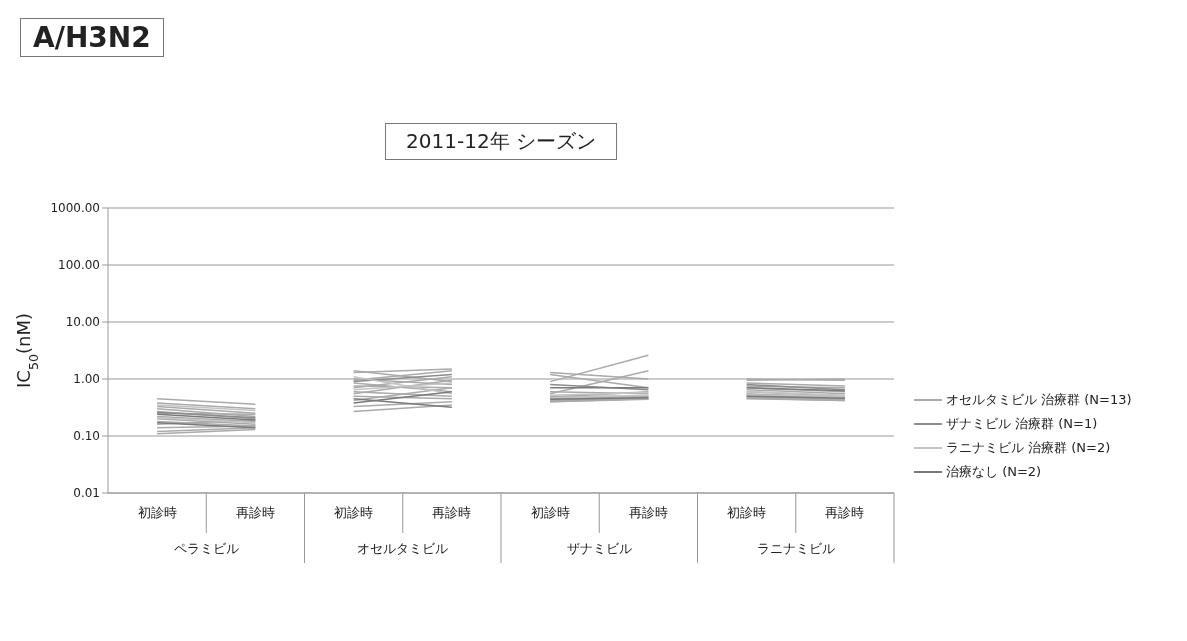 The height and width of the screenshot is (641, 1187). What do you see at coordinates (1028, 448) in the screenshot?
I see `legend-label: ラニナミビル 治療群 (N=2)` at bounding box center [1028, 448].